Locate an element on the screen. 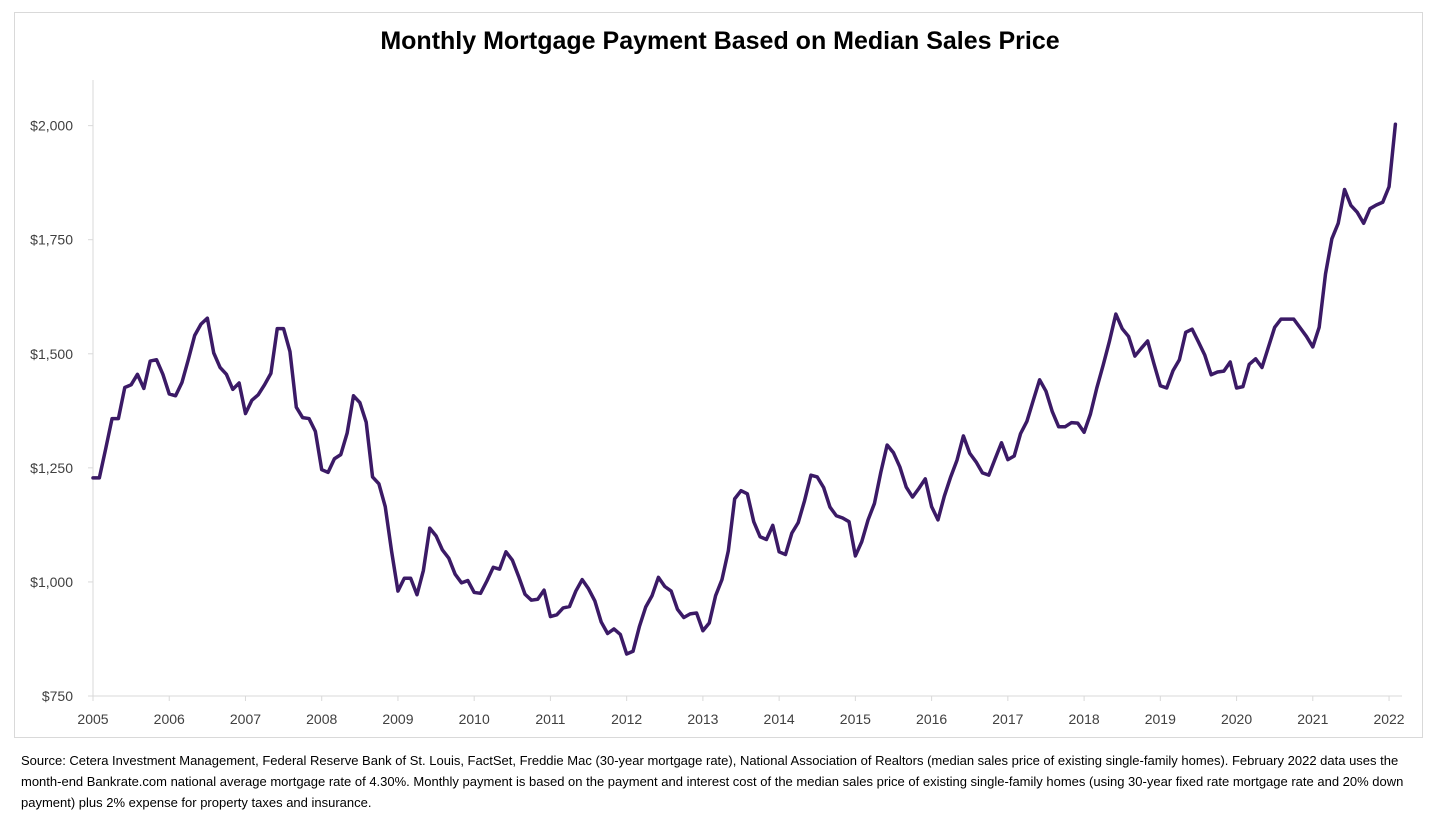  x-tick-label: 2013 is located at coordinates (702, 719).